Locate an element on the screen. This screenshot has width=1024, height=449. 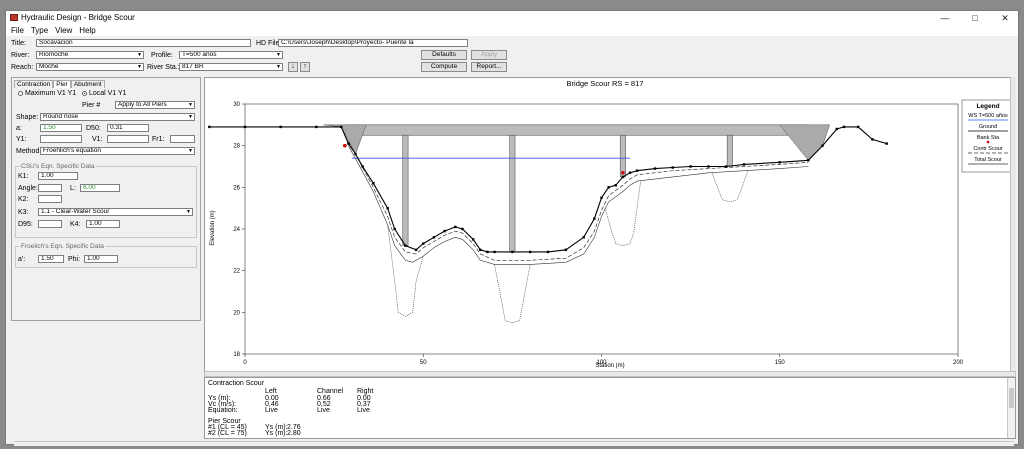
chart-title: Bridge Scour RS = 817 is located at coordinates (605, 83).